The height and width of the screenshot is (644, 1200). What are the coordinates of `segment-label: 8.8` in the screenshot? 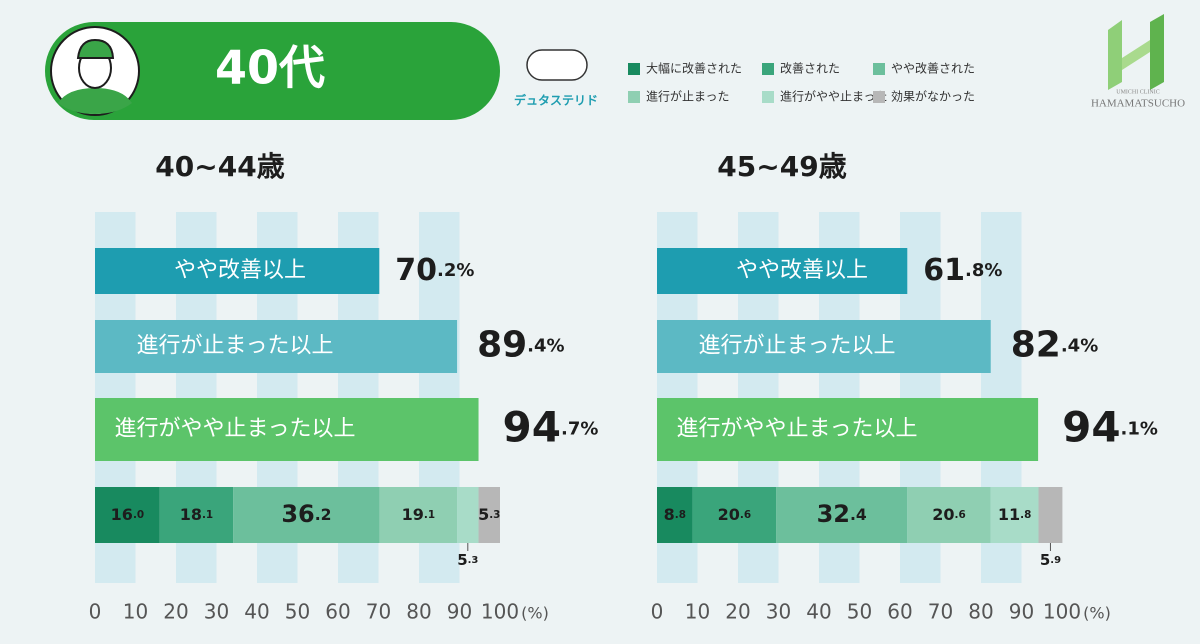 It's located at (675, 514).